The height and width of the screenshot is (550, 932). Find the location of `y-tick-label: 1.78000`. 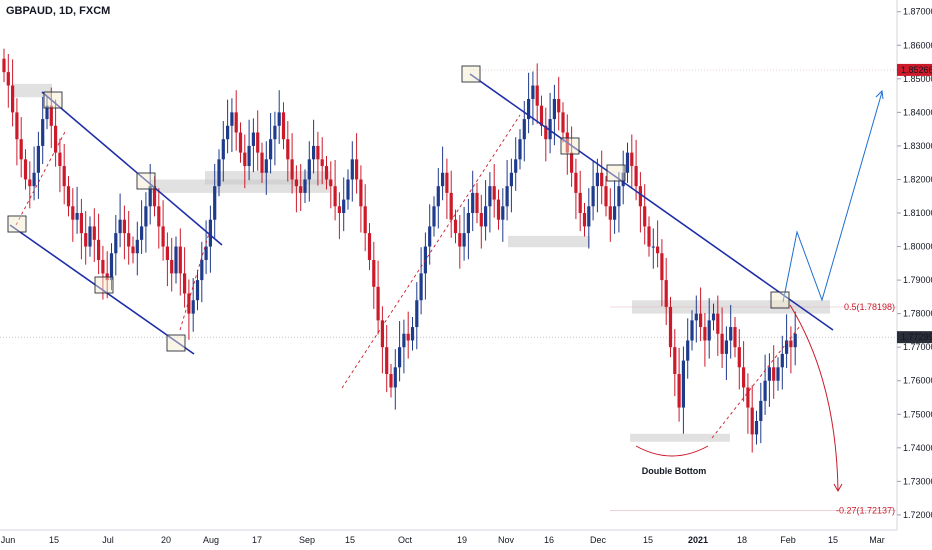

y-tick-label: 1.78000 is located at coordinates (917, 314).